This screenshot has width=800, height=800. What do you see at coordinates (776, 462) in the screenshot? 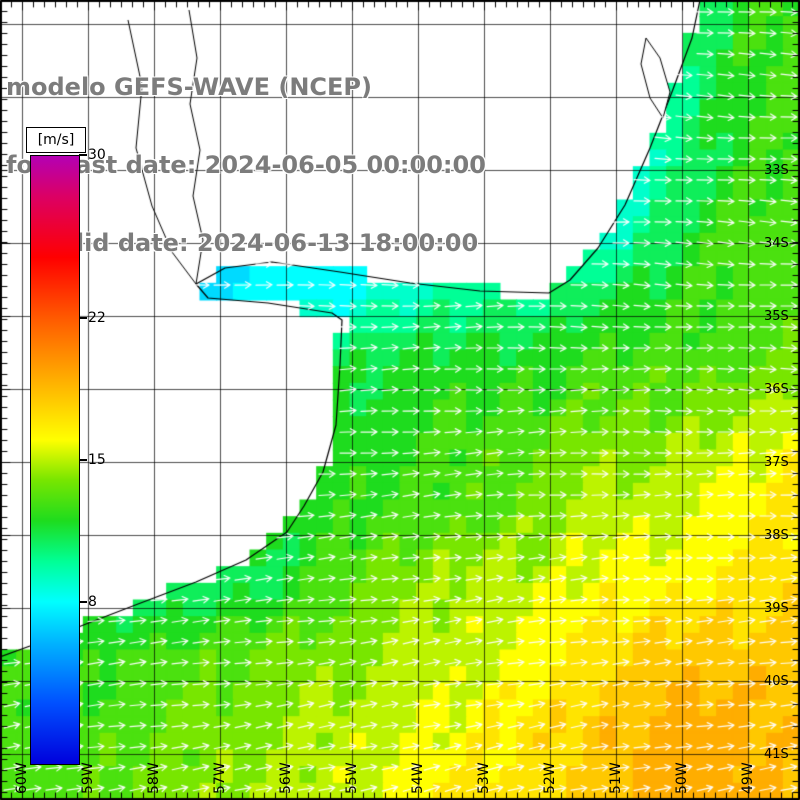
I see `latitude-label: 37S` at bounding box center [776, 462].